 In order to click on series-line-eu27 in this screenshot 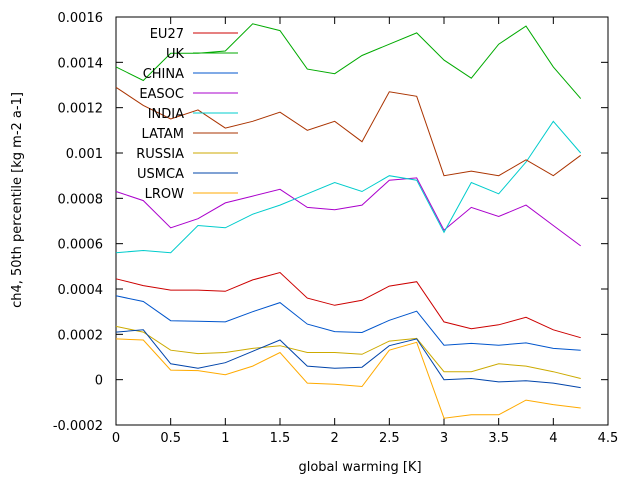, I will do `click(348, 305)`.